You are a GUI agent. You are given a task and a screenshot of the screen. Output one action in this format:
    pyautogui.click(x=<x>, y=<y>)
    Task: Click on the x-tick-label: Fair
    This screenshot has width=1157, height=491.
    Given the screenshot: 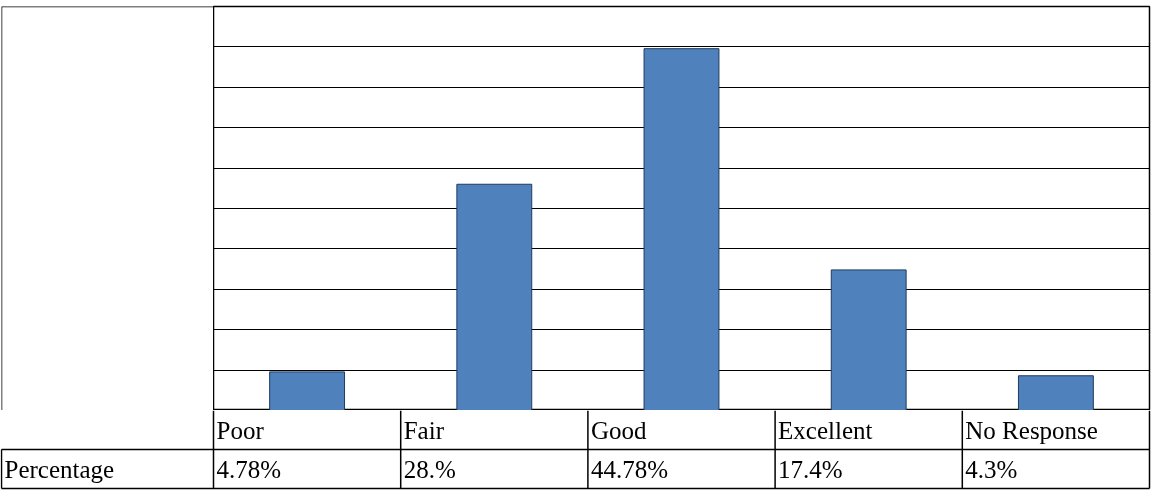 What is the action you would take?
    pyautogui.click(x=424, y=430)
    